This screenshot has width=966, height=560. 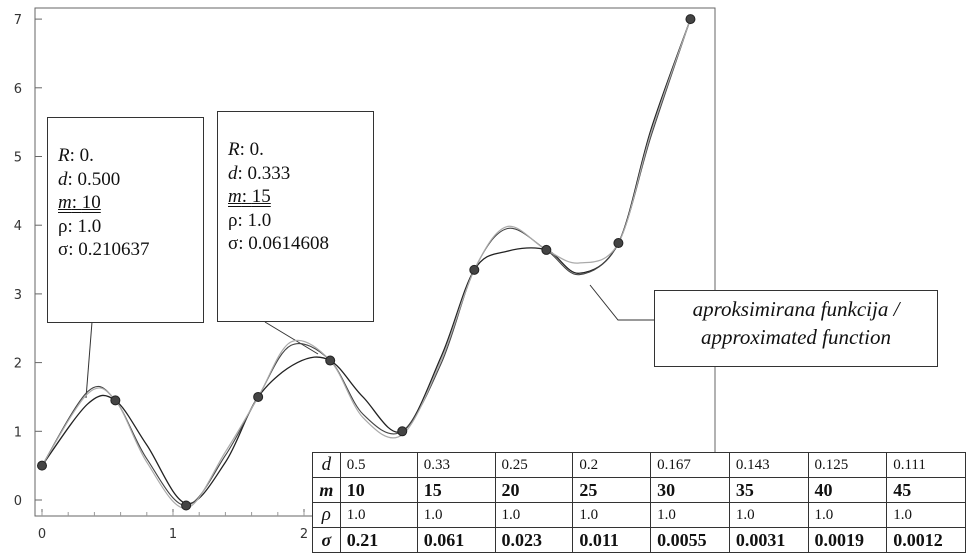 What do you see at coordinates (326, 490) in the screenshot?
I see `row-label: m` at bounding box center [326, 490].